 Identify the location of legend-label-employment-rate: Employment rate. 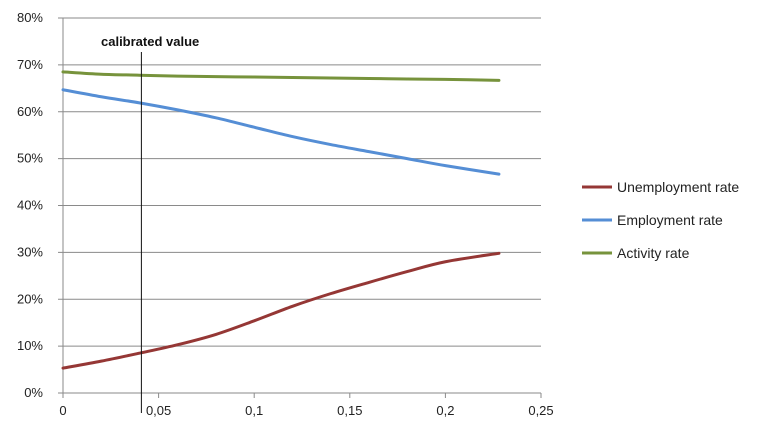
(670, 220).